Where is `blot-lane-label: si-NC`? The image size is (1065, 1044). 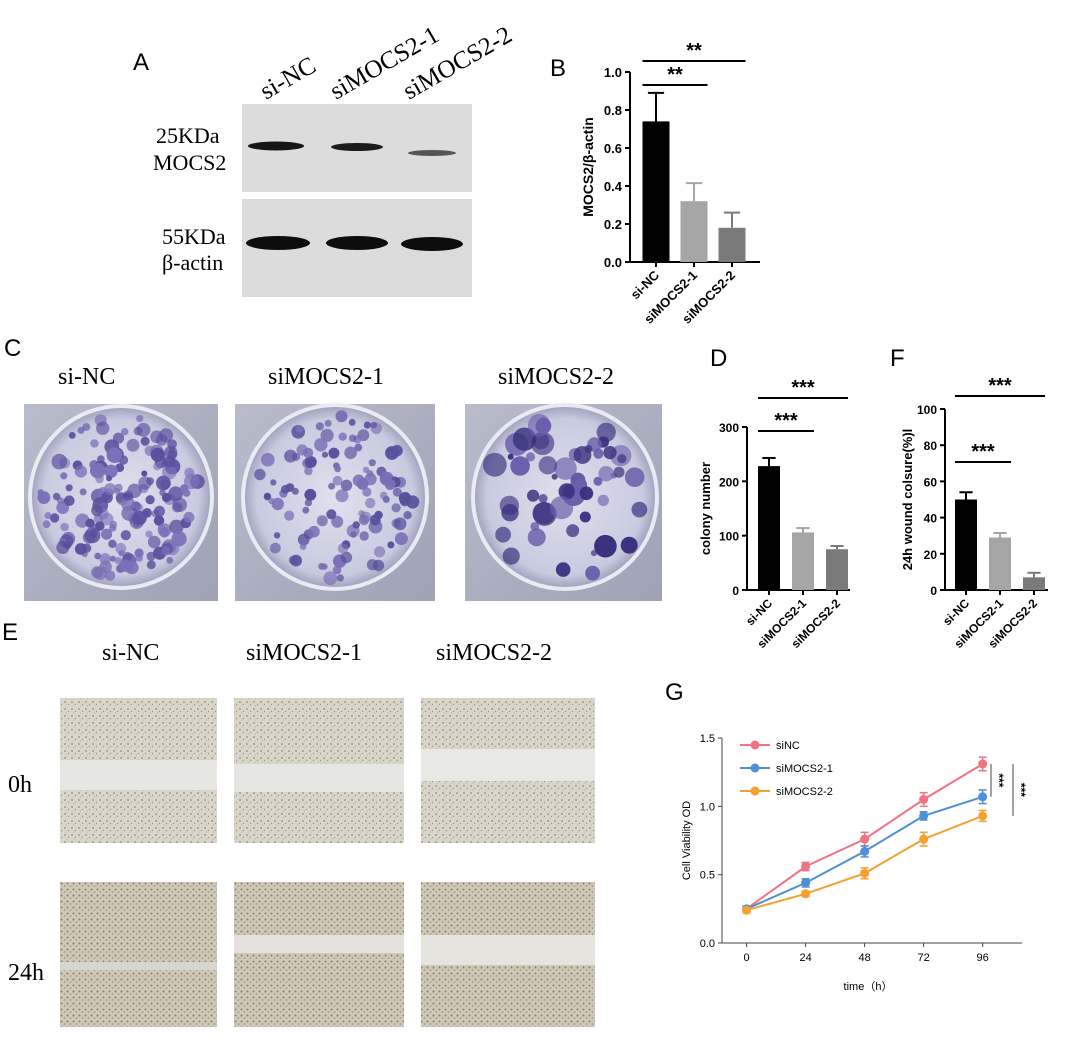
blot-lane-label: si-NC is located at coordinates (288, 78).